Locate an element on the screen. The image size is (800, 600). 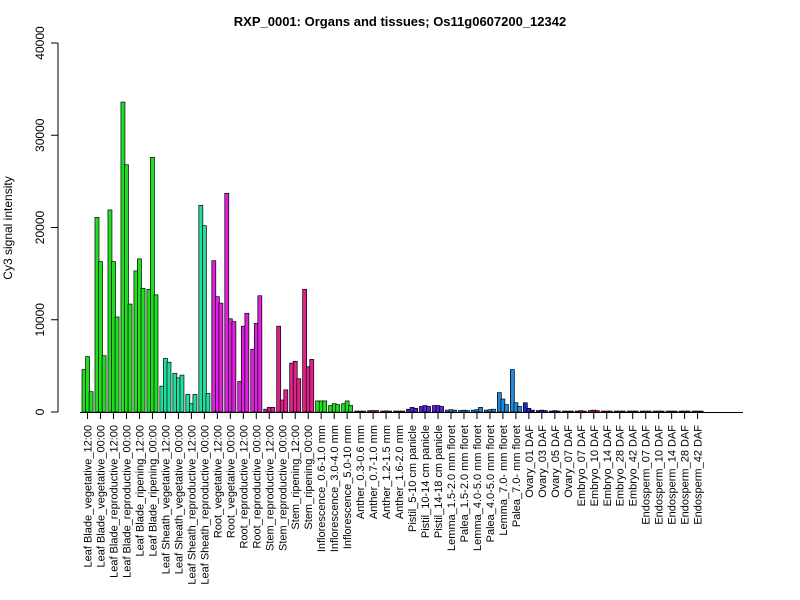
x-tick-label: Anther_1.2-1.5 mm is located at coordinates (387, 472).